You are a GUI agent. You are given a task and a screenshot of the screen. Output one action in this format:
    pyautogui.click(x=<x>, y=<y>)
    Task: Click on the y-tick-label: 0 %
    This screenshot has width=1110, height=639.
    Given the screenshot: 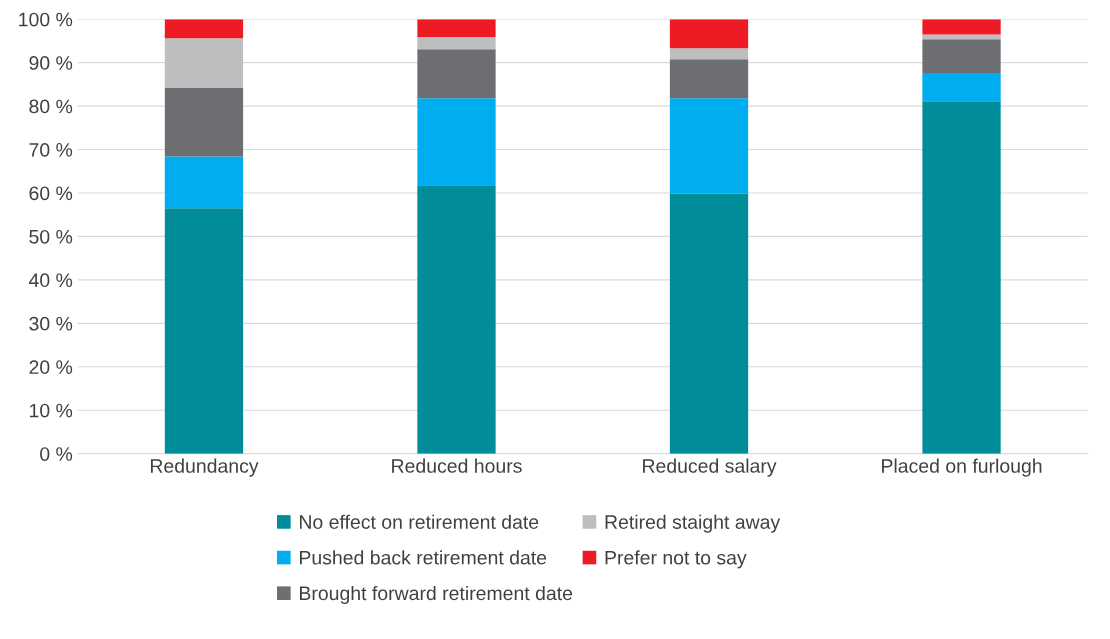 What is the action you would take?
    pyautogui.click(x=56, y=454)
    